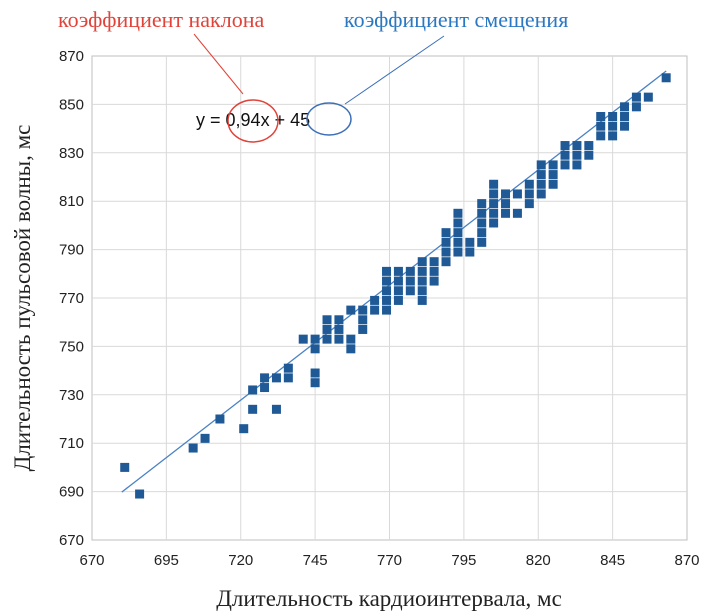 This screenshot has width=709, height=615. I want to click on x-tick-labels: 670 695 720 745 770 795 820 845 870, so click(389, 560).